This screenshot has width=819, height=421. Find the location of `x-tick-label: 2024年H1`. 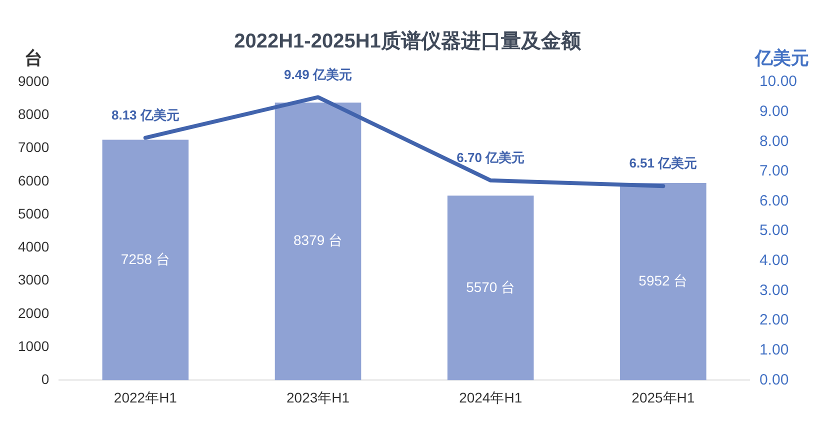

x-tick-label: 2024年H1 is located at coordinates (490, 397).